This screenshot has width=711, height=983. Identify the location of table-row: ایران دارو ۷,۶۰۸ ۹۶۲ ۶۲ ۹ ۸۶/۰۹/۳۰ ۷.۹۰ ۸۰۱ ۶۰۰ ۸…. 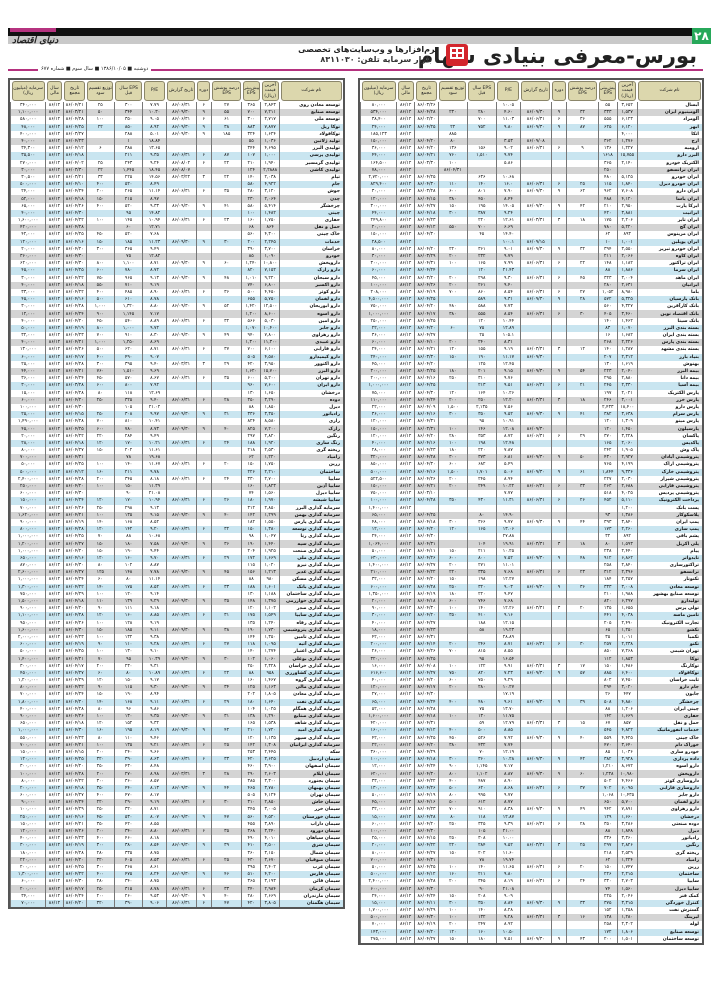
(530, 192).